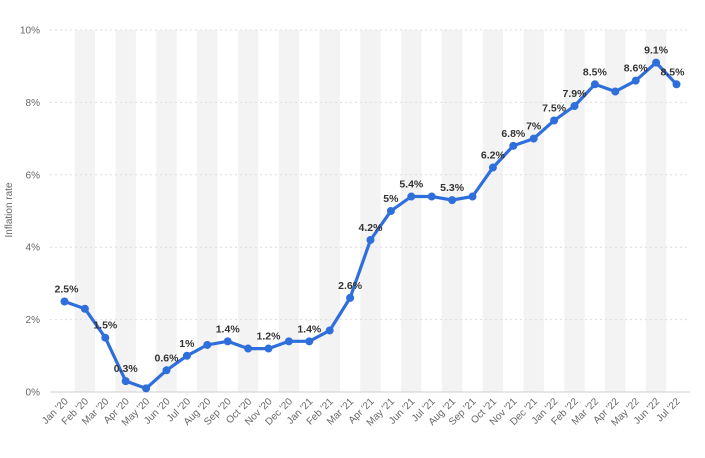  I want to click on data-label: 7%, so click(534, 127).